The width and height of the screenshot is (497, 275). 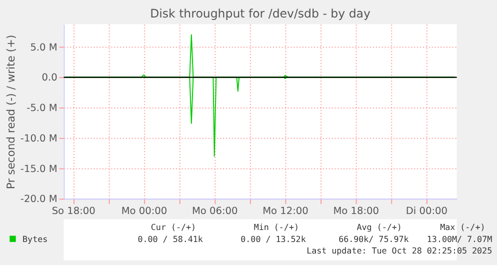 I want to click on text: Min (-/+), so click(x=276, y=227).